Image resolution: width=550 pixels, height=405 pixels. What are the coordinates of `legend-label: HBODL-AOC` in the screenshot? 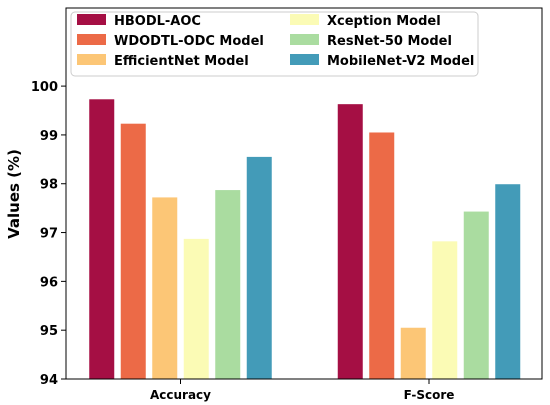 It's located at (157, 21).